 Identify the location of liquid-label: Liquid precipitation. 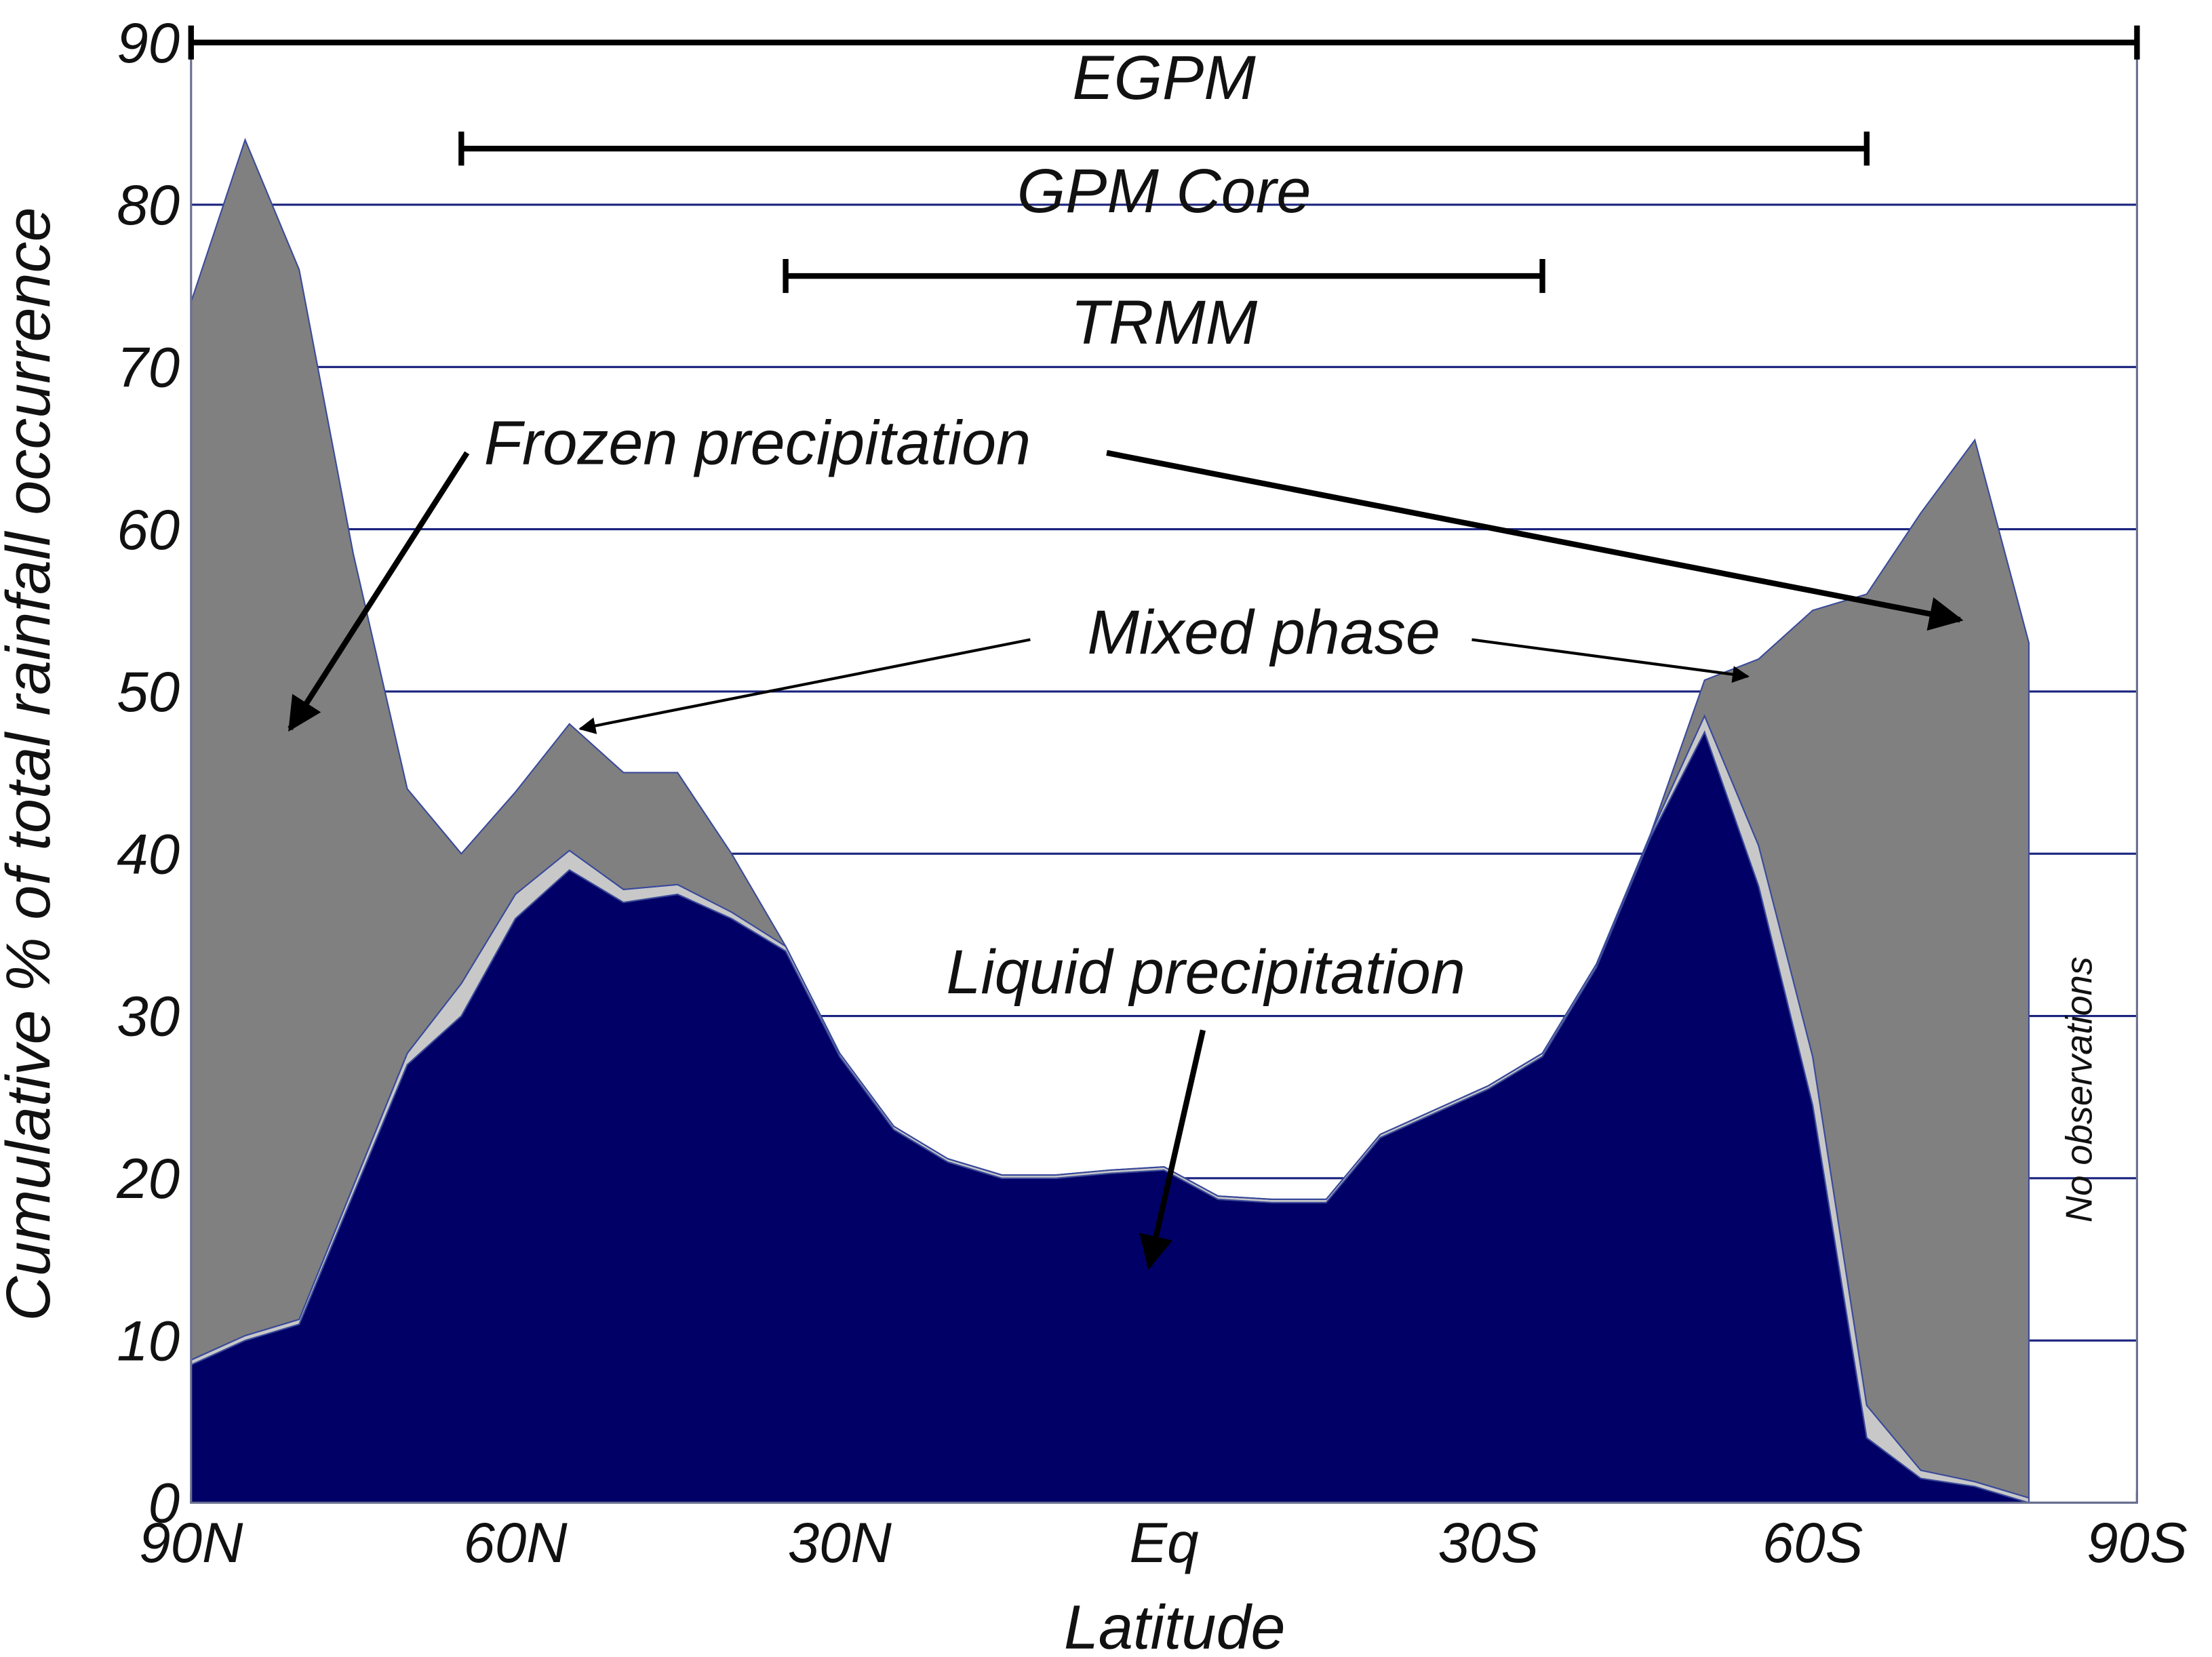
(1205, 972).